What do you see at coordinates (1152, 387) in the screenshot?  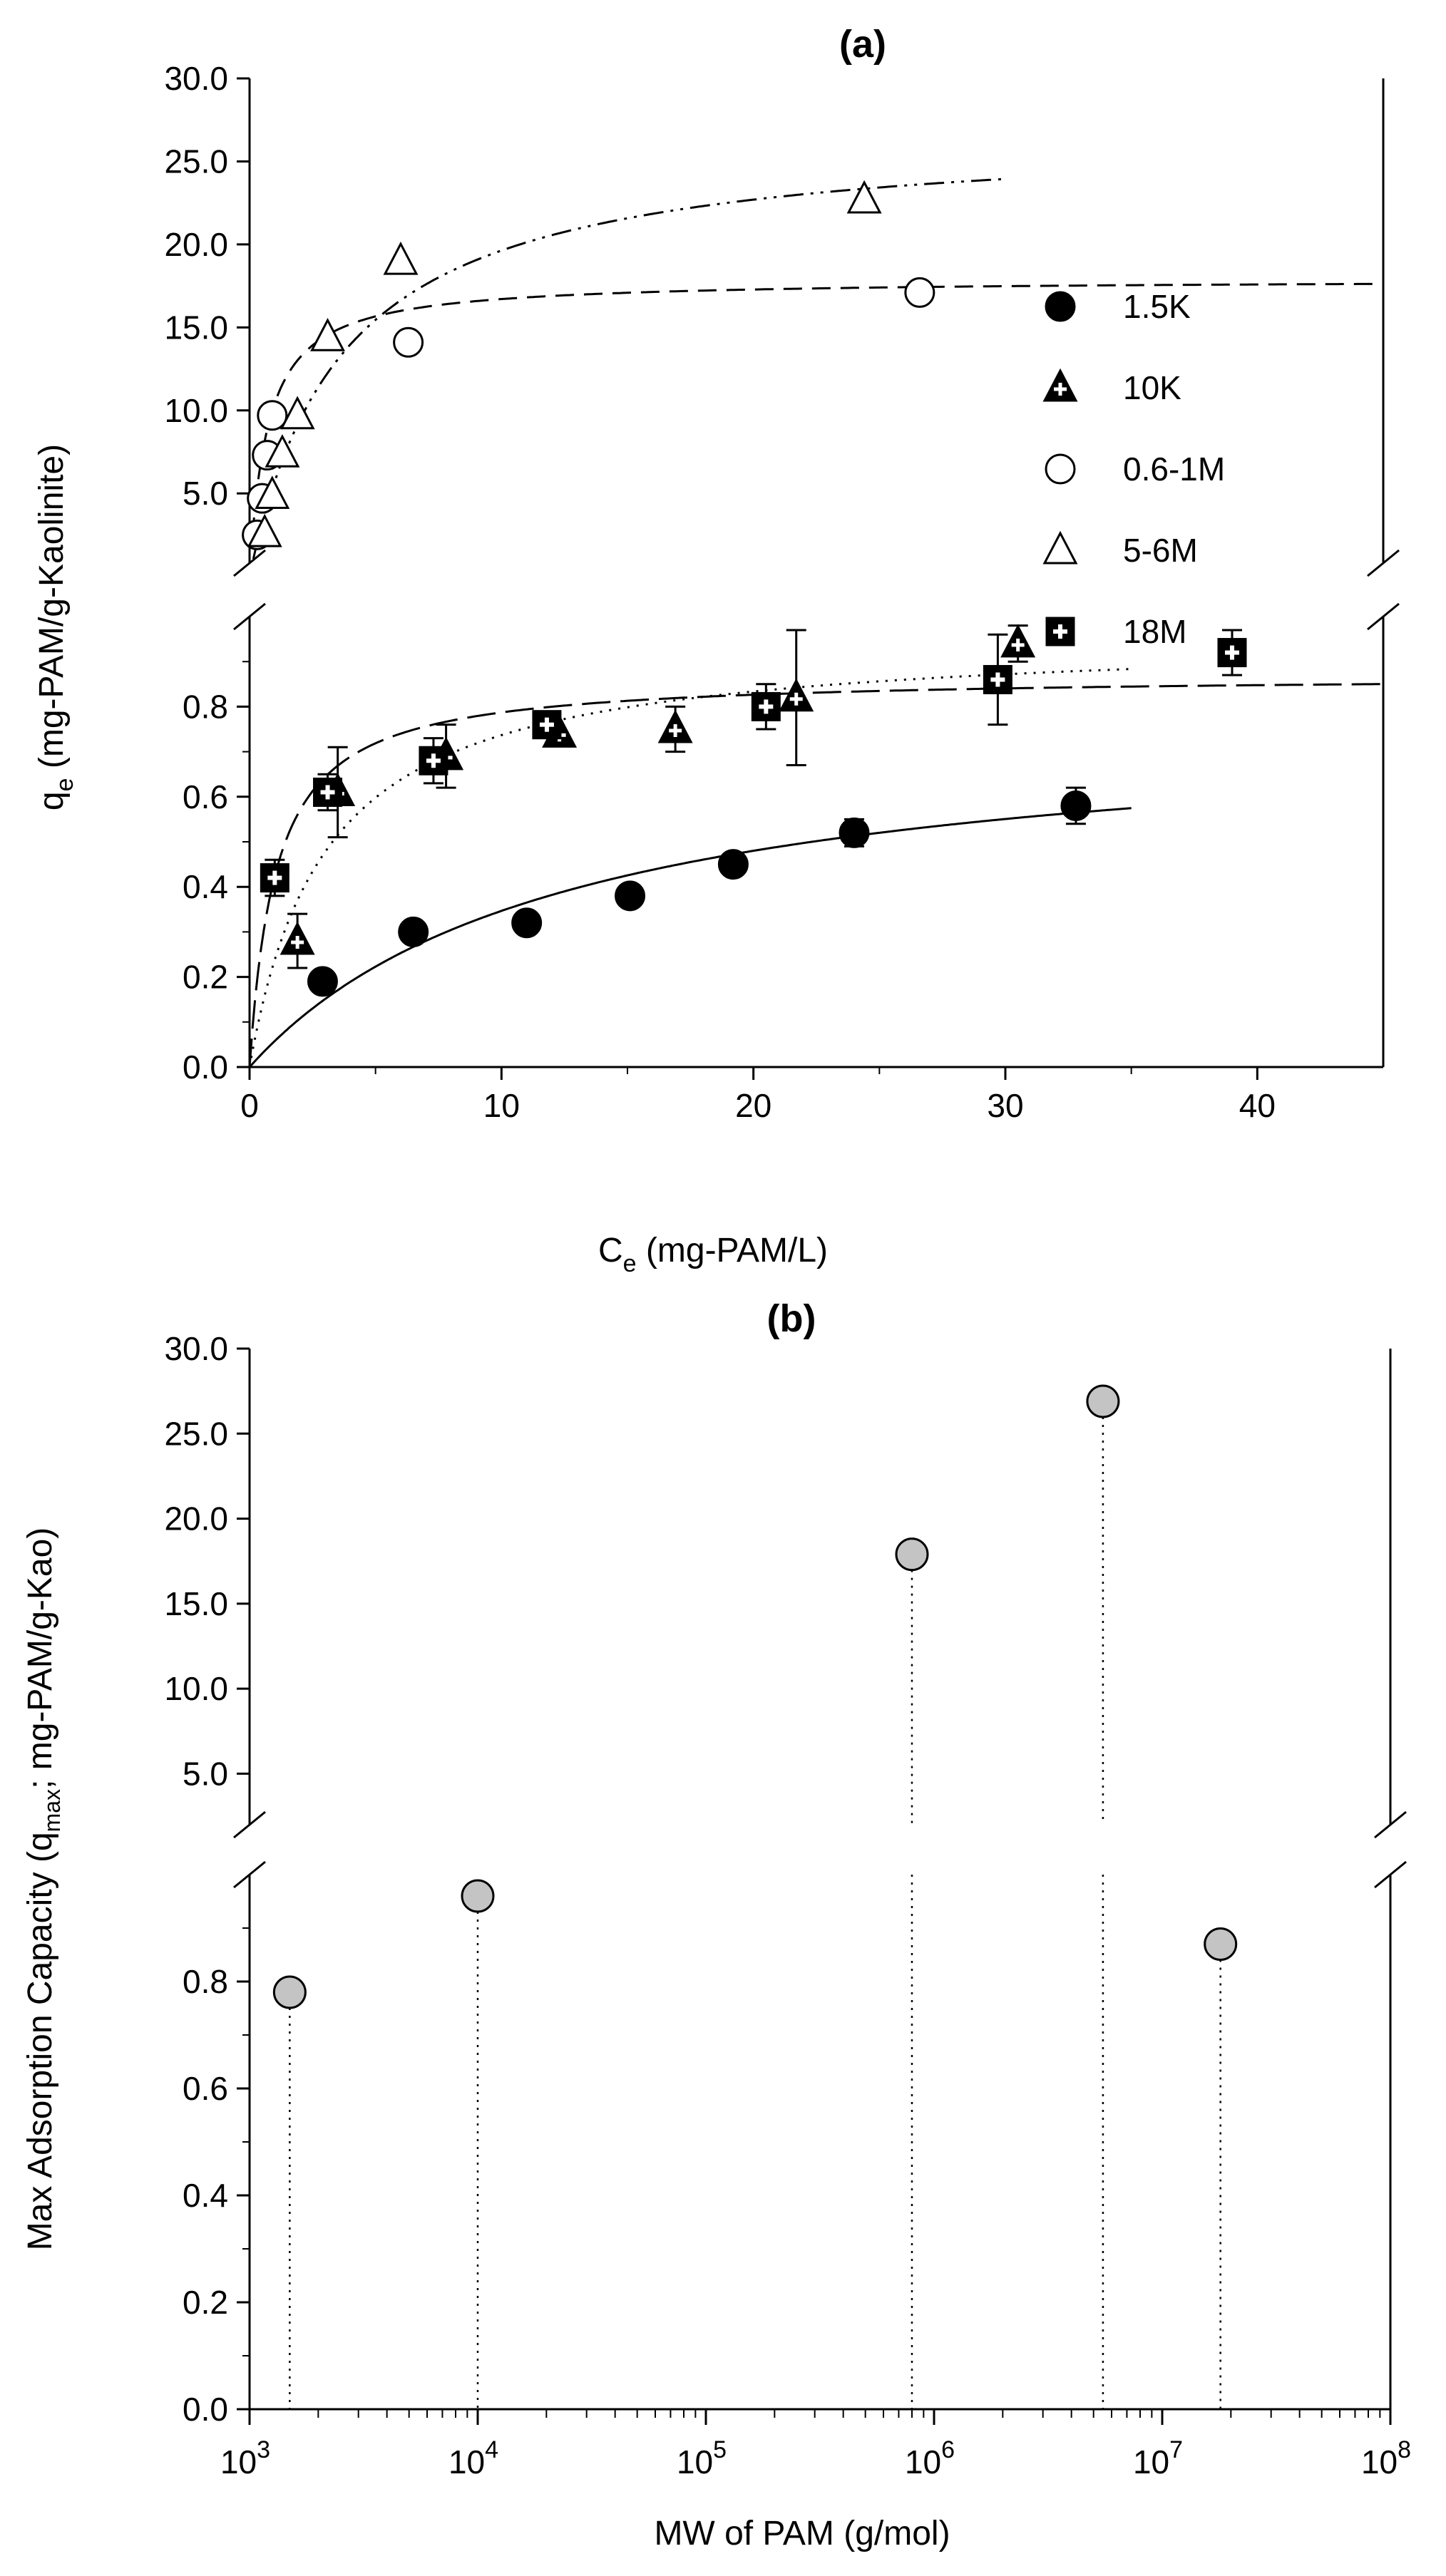 I see `legend-label: 10K` at bounding box center [1152, 387].